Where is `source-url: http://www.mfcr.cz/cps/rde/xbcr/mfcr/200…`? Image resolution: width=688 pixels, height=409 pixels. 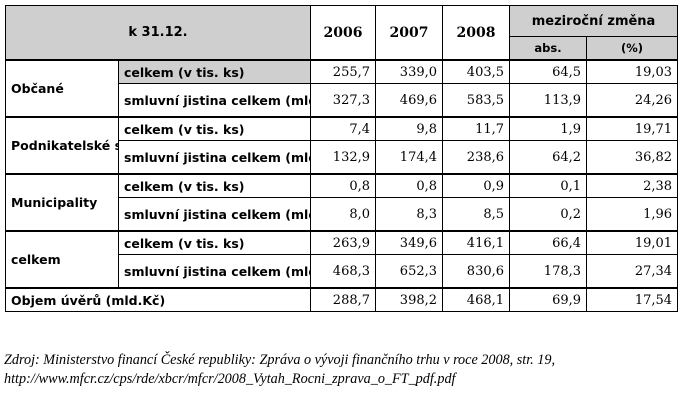 source-url: http://www.mfcr.cz/cps/rde/xbcr/mfcr/200… is located at coordinates (230, 379).